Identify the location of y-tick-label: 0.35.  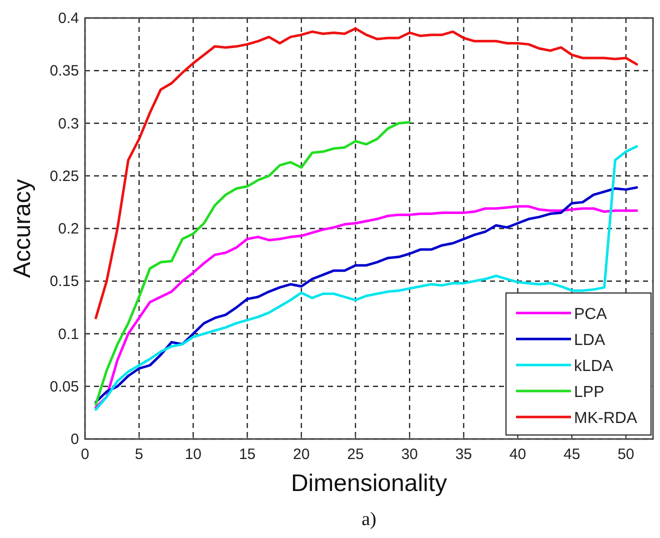
(64, 71).